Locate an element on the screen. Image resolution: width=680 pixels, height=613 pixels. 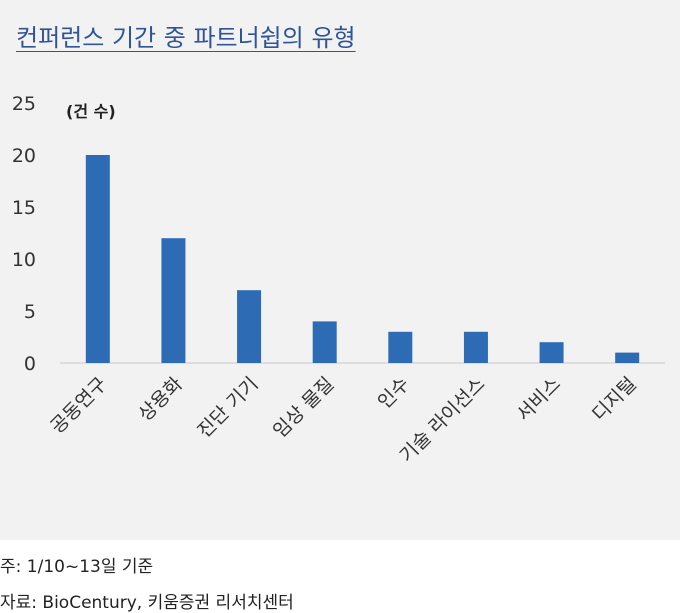
y-tick-label: 15 is located at coordinates (24, 208).